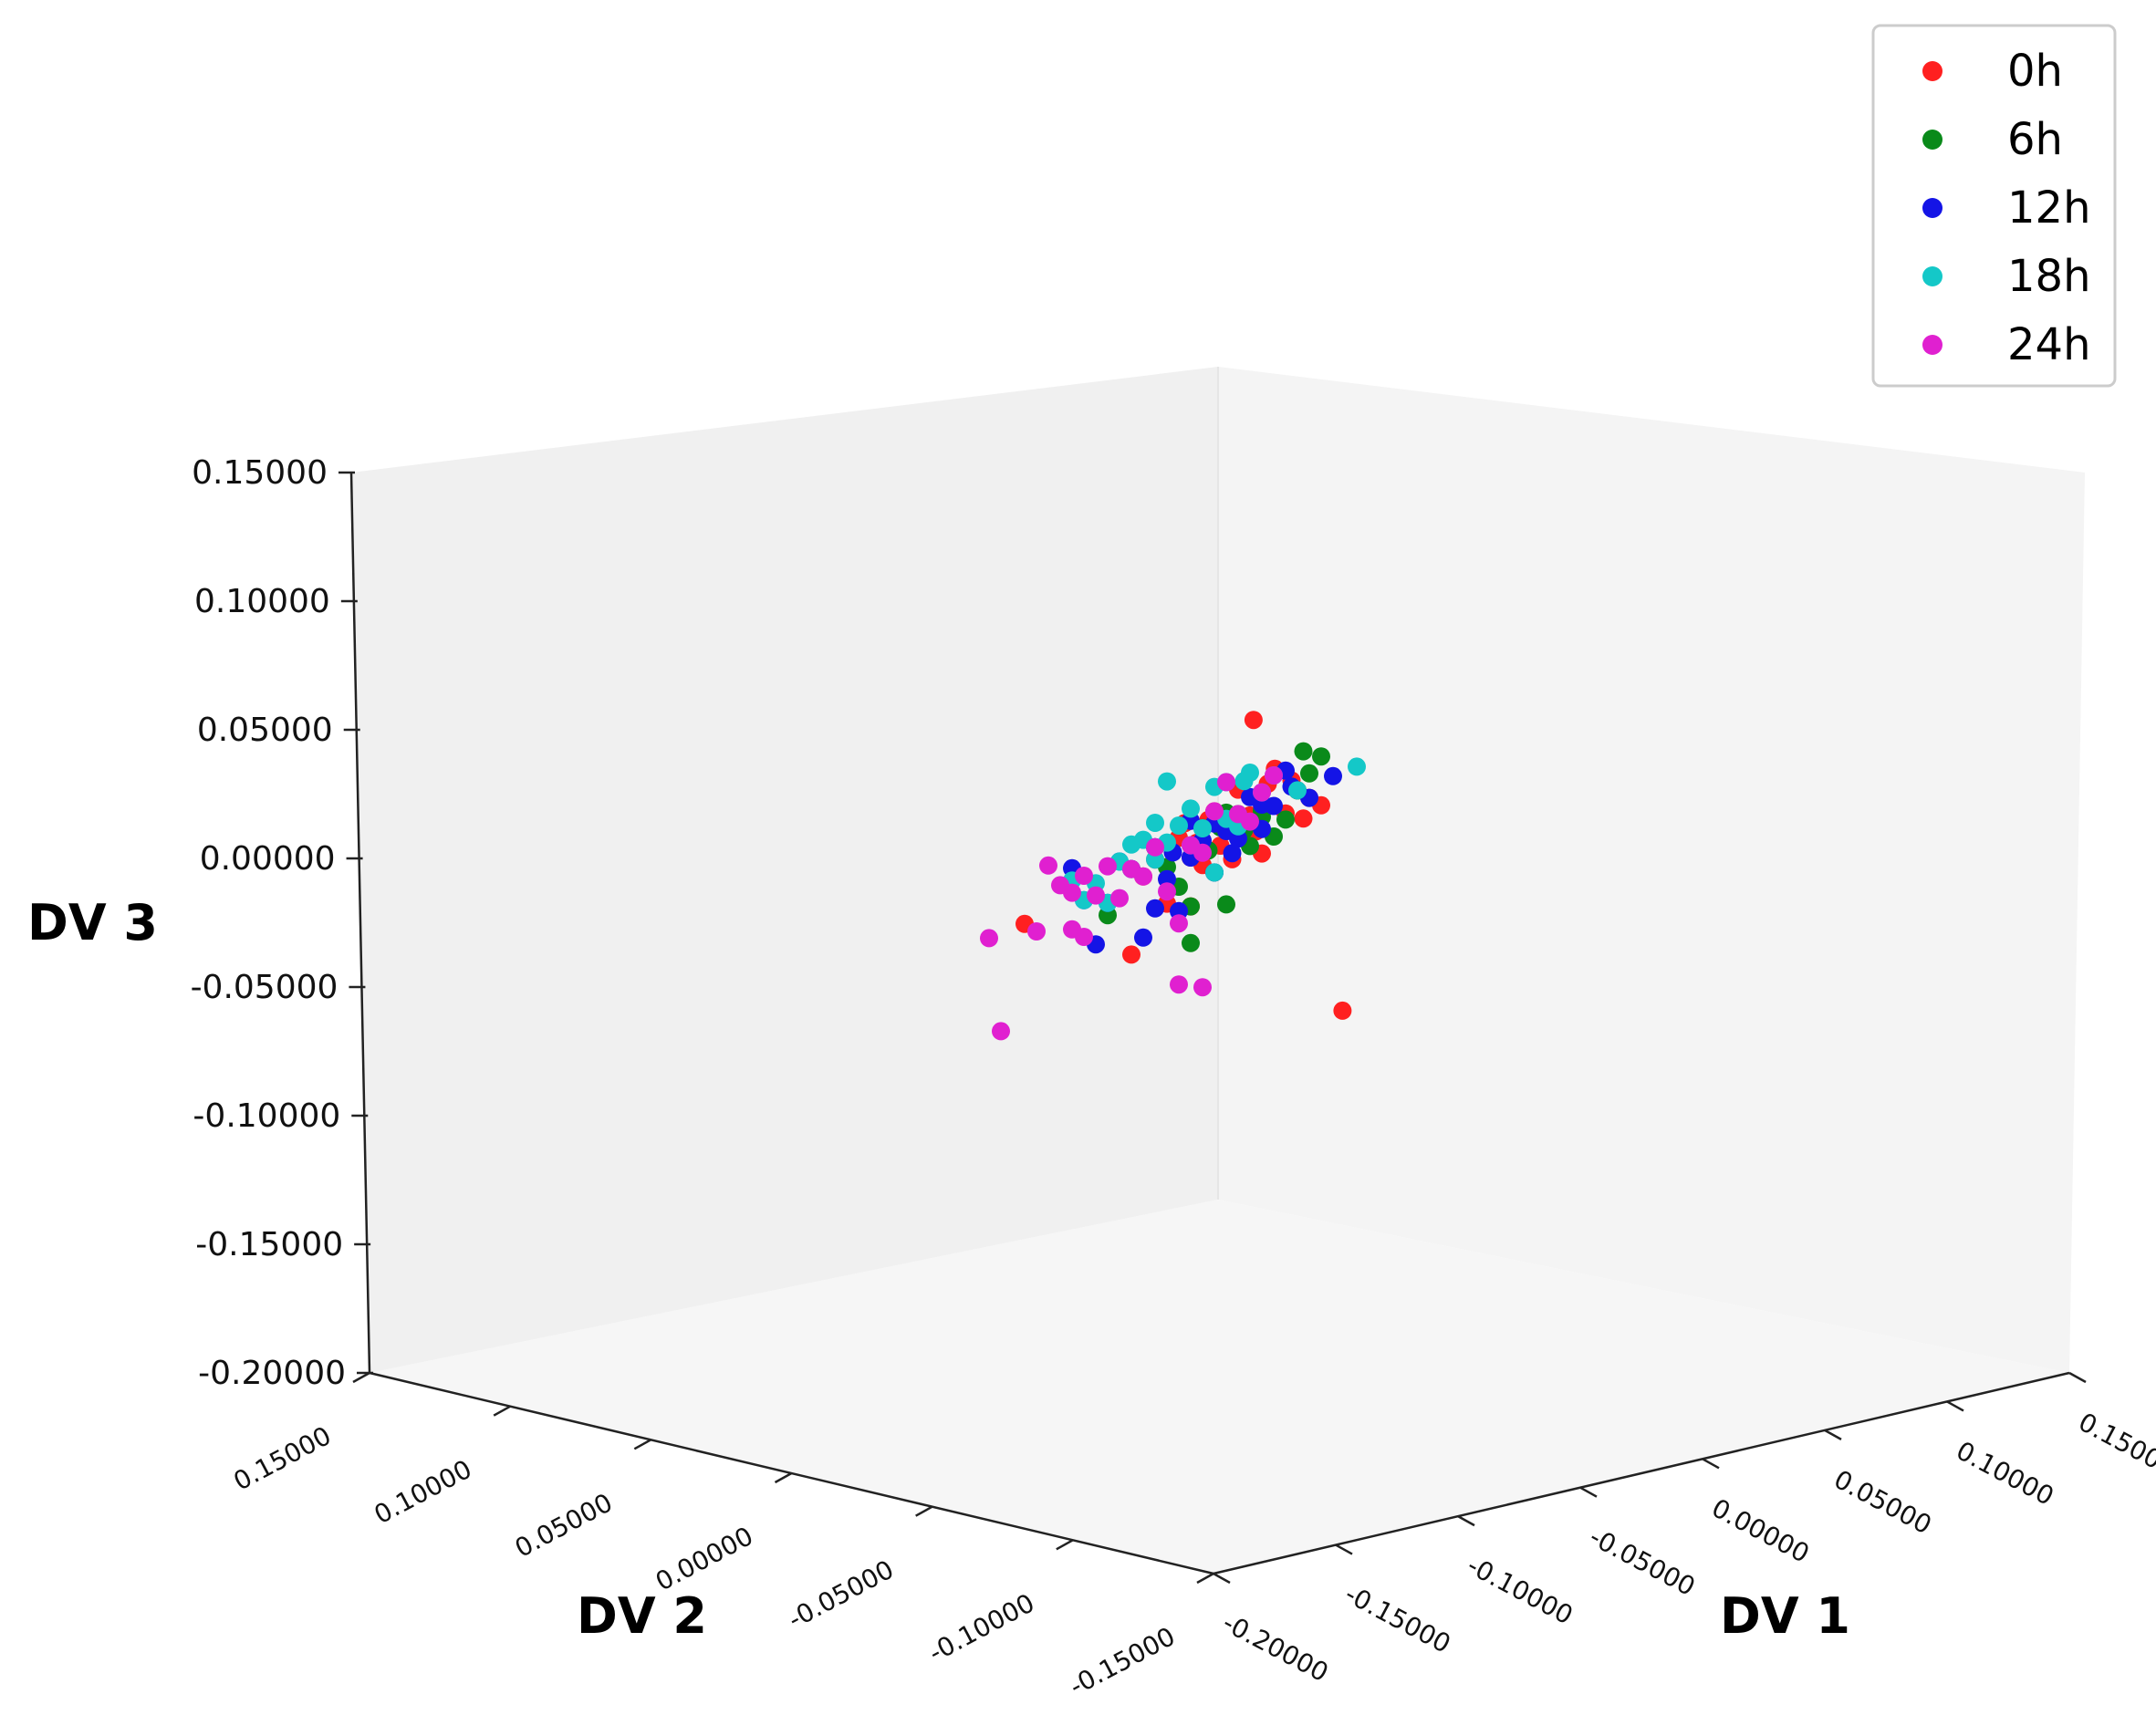  What do you see at coordinates (2035, 139) in the screenshot?
I see `legend-label-6h: 6h` at bounding box center [2035, 139].